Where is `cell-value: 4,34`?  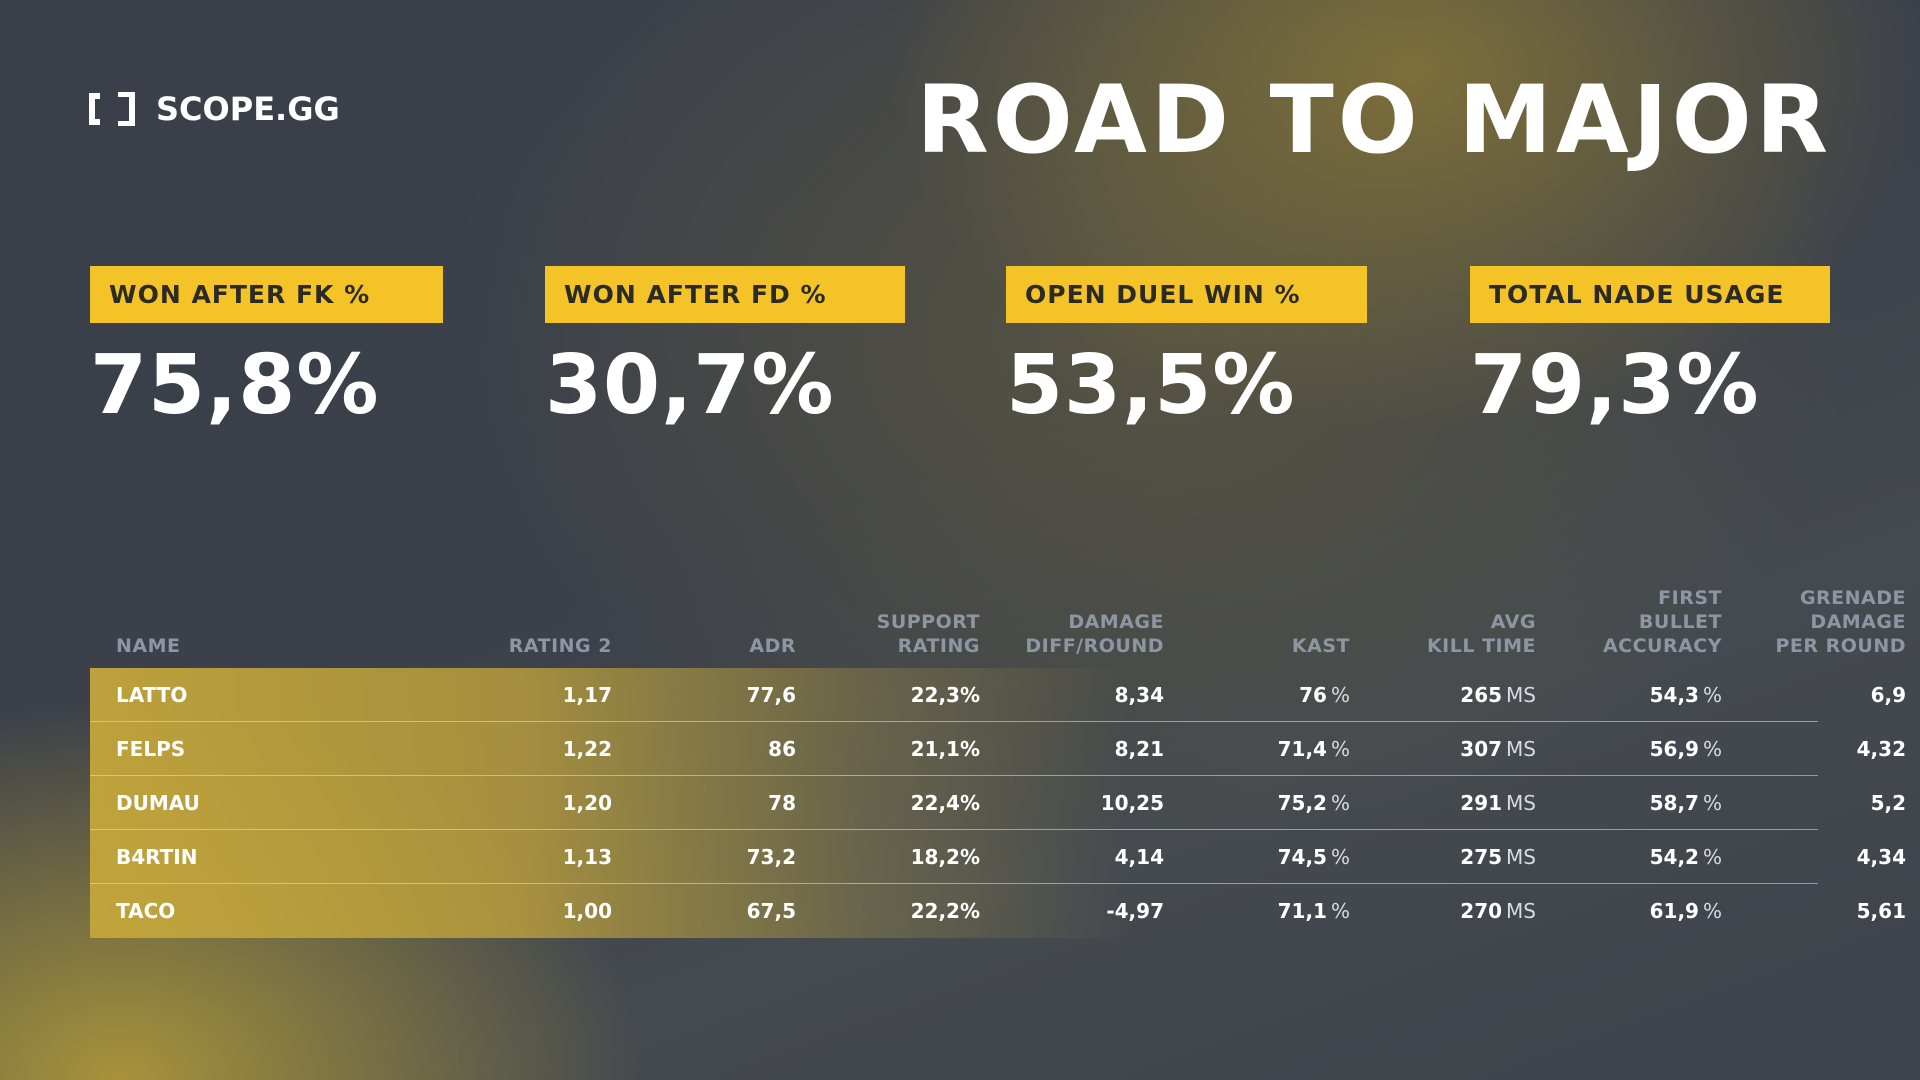 cell-value: 4,34 is located at coordinates (1881, 857).